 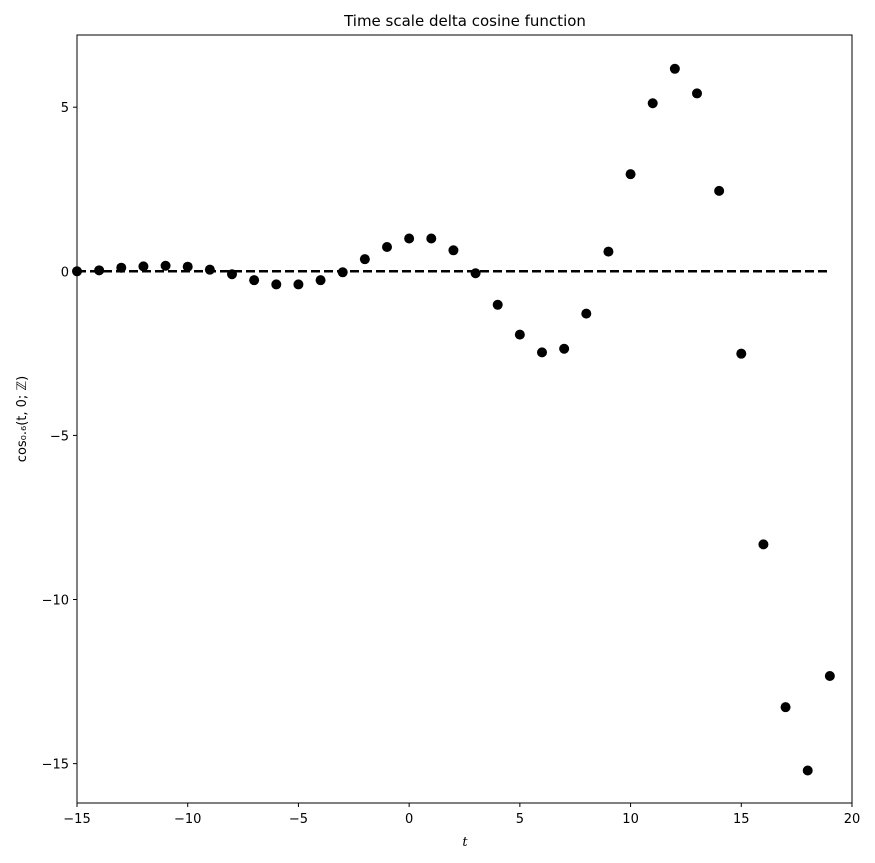 I want to click on x-tick-label: −10, so click(x=187, y=819).